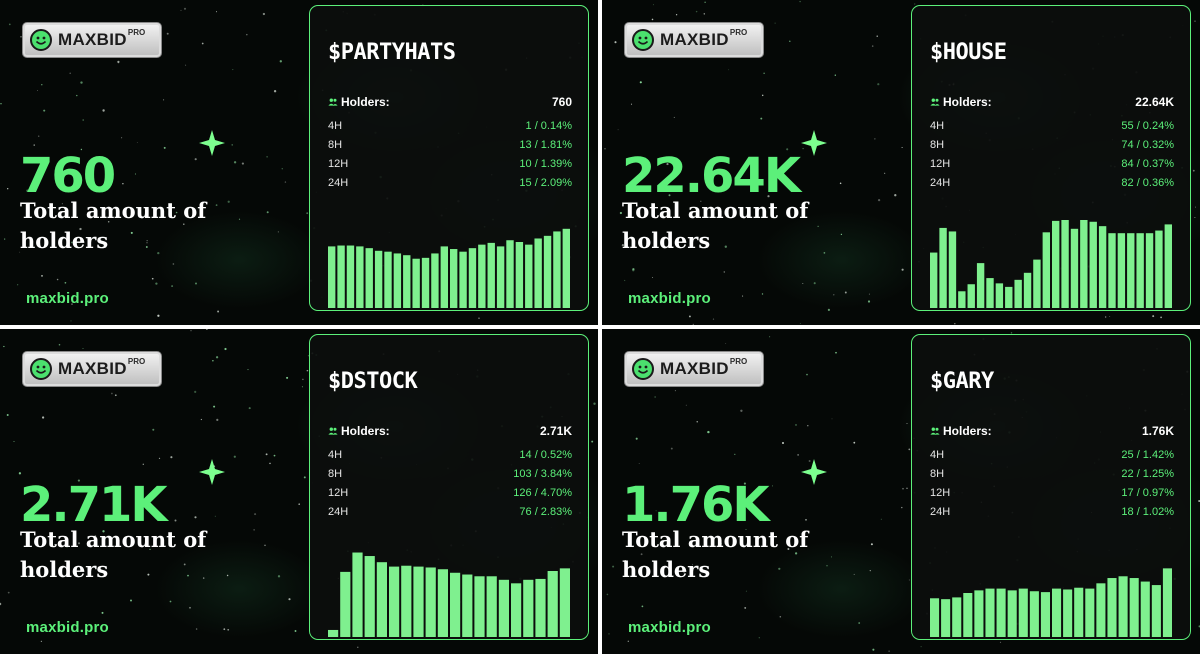 This screenshot has width=1200, height=654. Describe the element at coordinates (450, 164) in the screenshot. I see `period-row-12h: 12H 10 / 1.39%` at that location.